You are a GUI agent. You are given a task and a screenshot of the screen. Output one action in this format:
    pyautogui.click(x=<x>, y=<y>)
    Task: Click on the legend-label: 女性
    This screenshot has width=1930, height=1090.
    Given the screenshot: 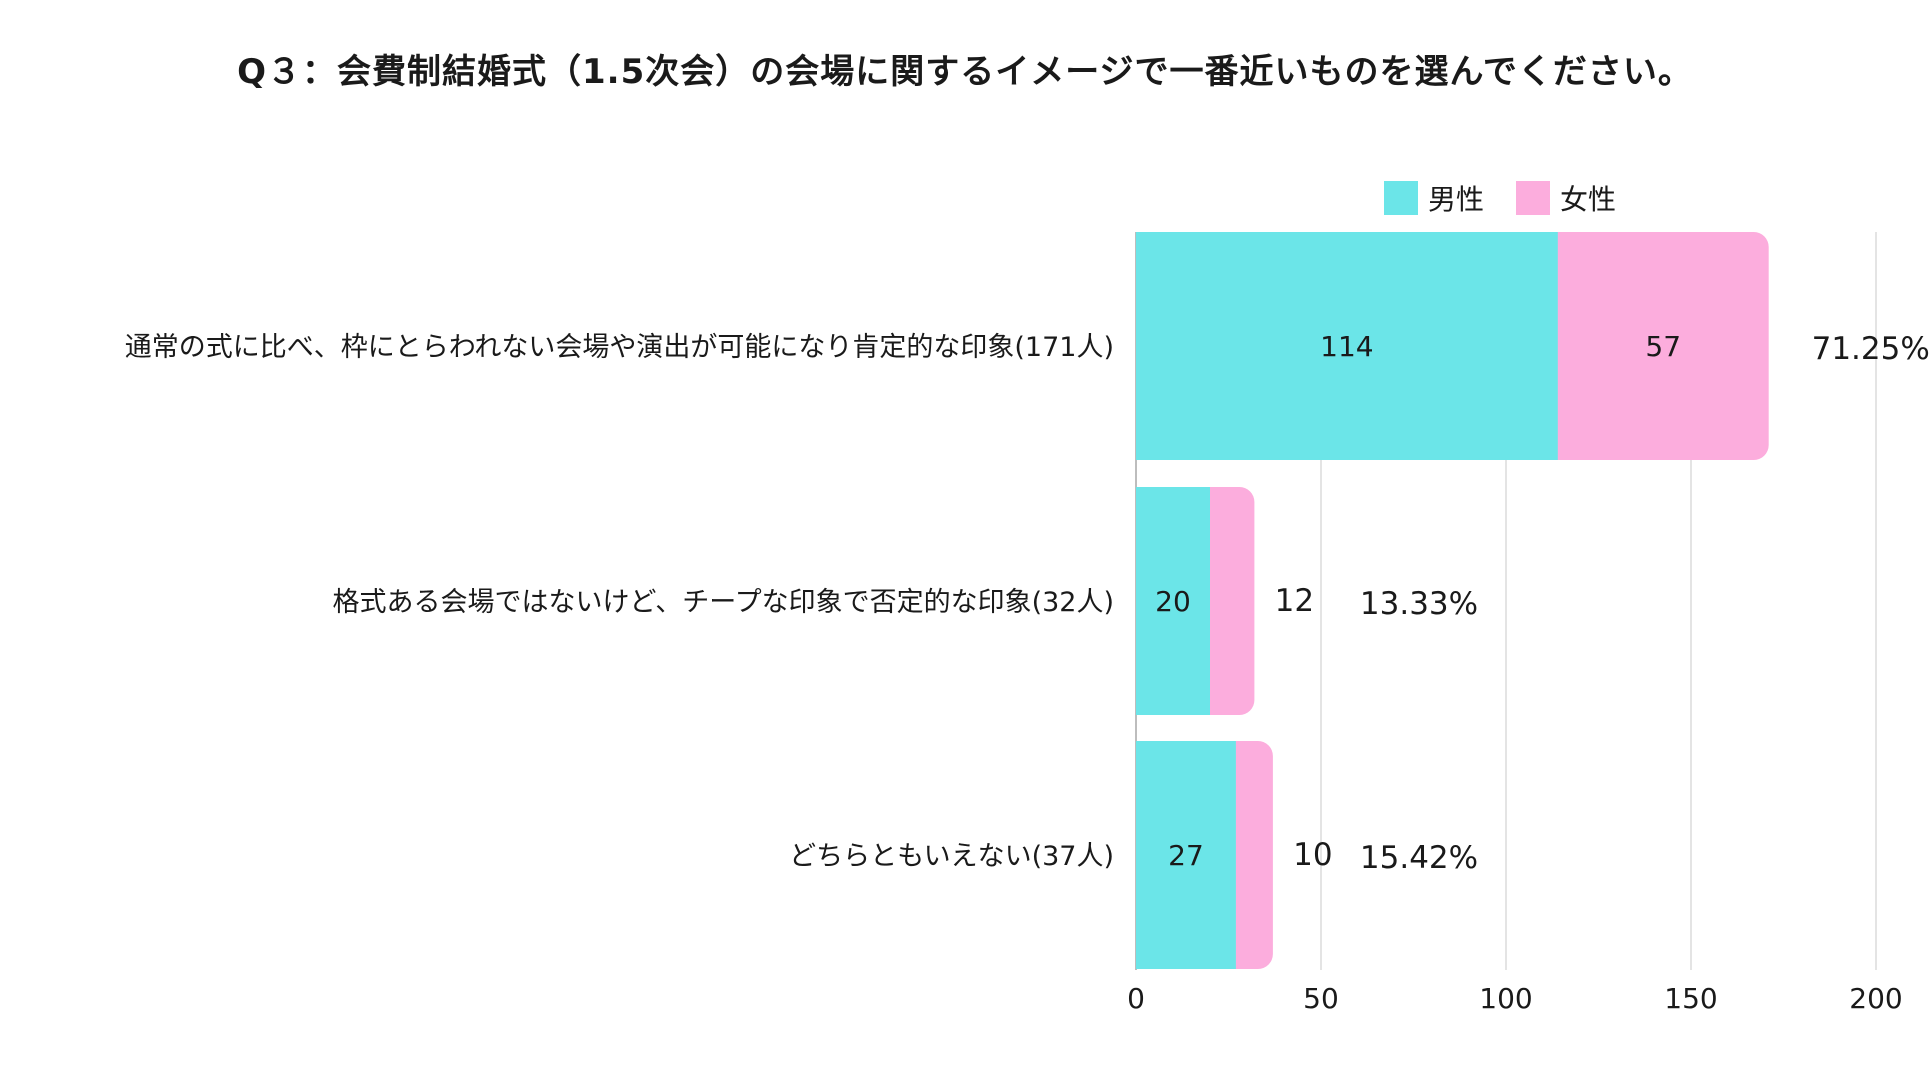 What is the action you would take?
    pyautogui.click(x=1588, y=199)
    